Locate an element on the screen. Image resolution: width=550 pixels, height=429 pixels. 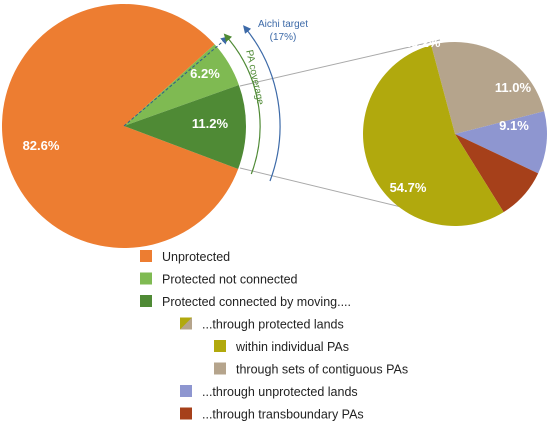
slice-through-unprotected-lands is located at coordinates (501, 142).